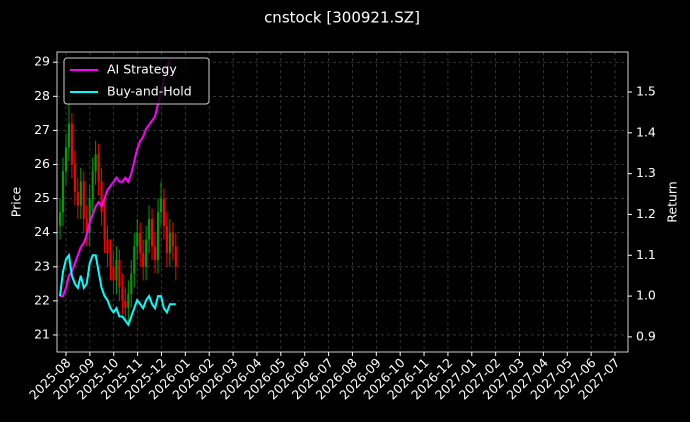  What do you see at coordinates (646, 335) in the screenshot?
I see `y2-tick-label: 0.9` at bounding box center [646, 335].